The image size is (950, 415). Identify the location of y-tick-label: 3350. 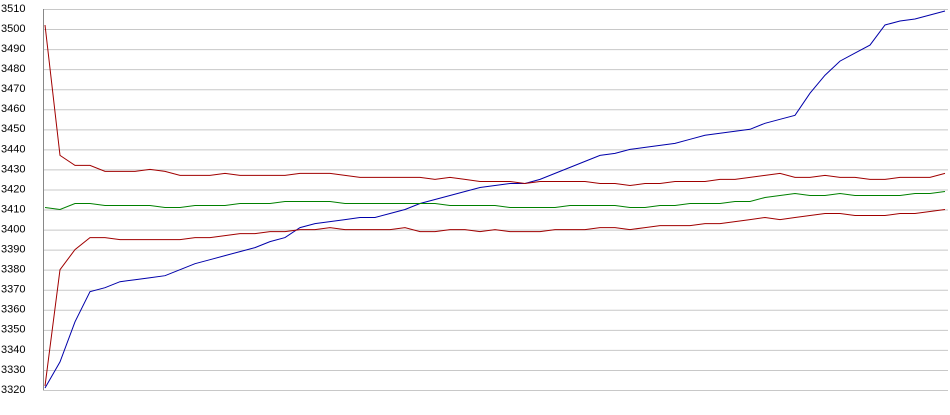
(13, 330).